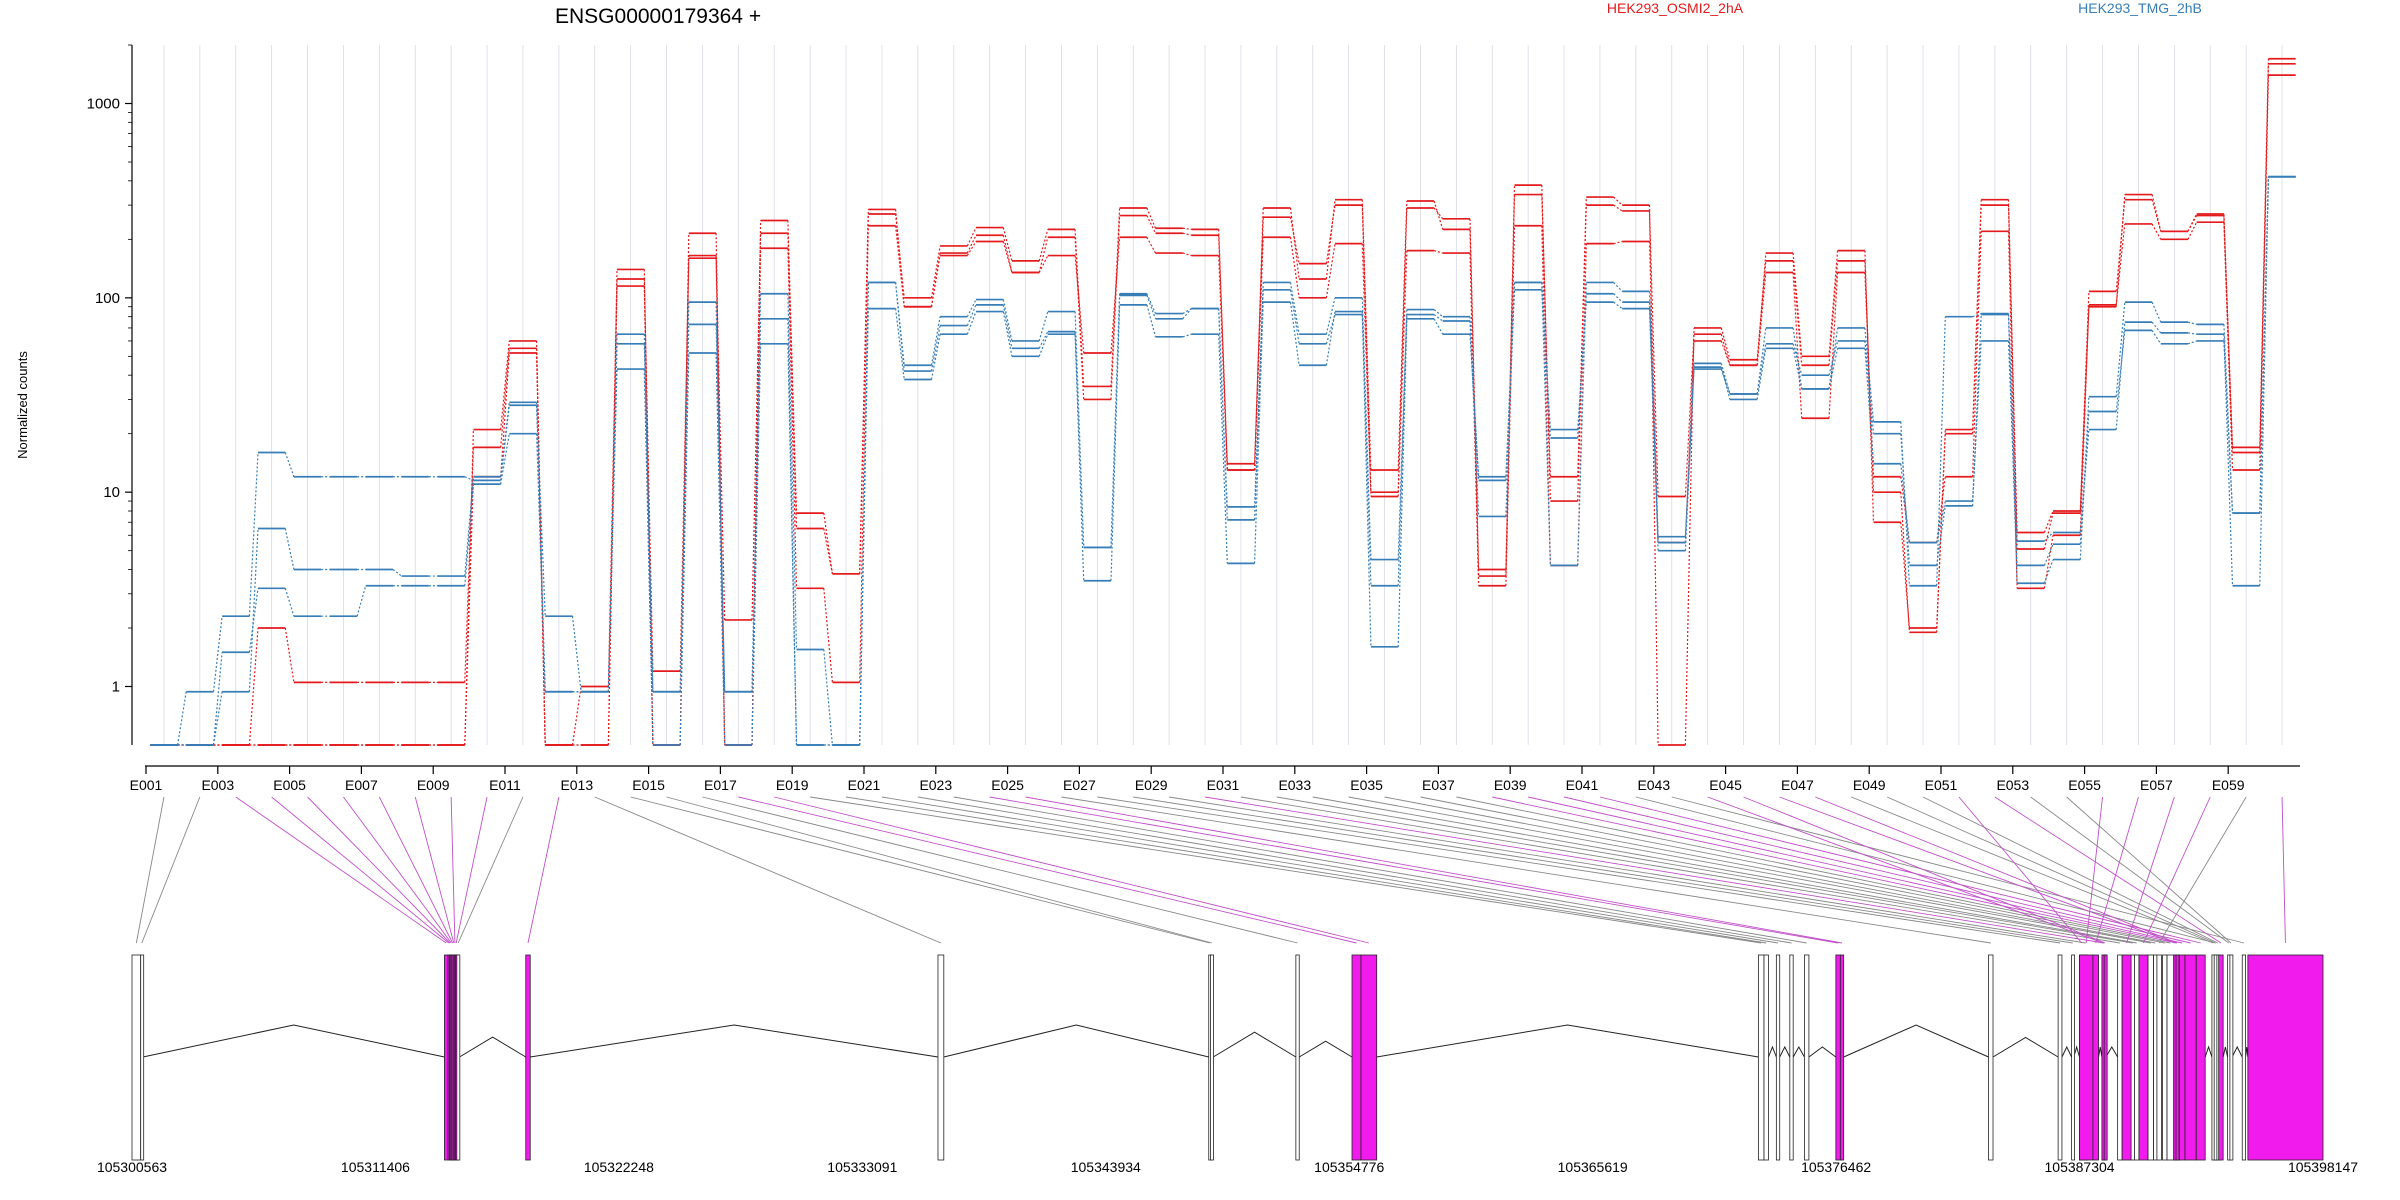 The height and width of the screenshot is (1200, 2400). I want to click on x-tick-label: E039, so click(1510, 785).